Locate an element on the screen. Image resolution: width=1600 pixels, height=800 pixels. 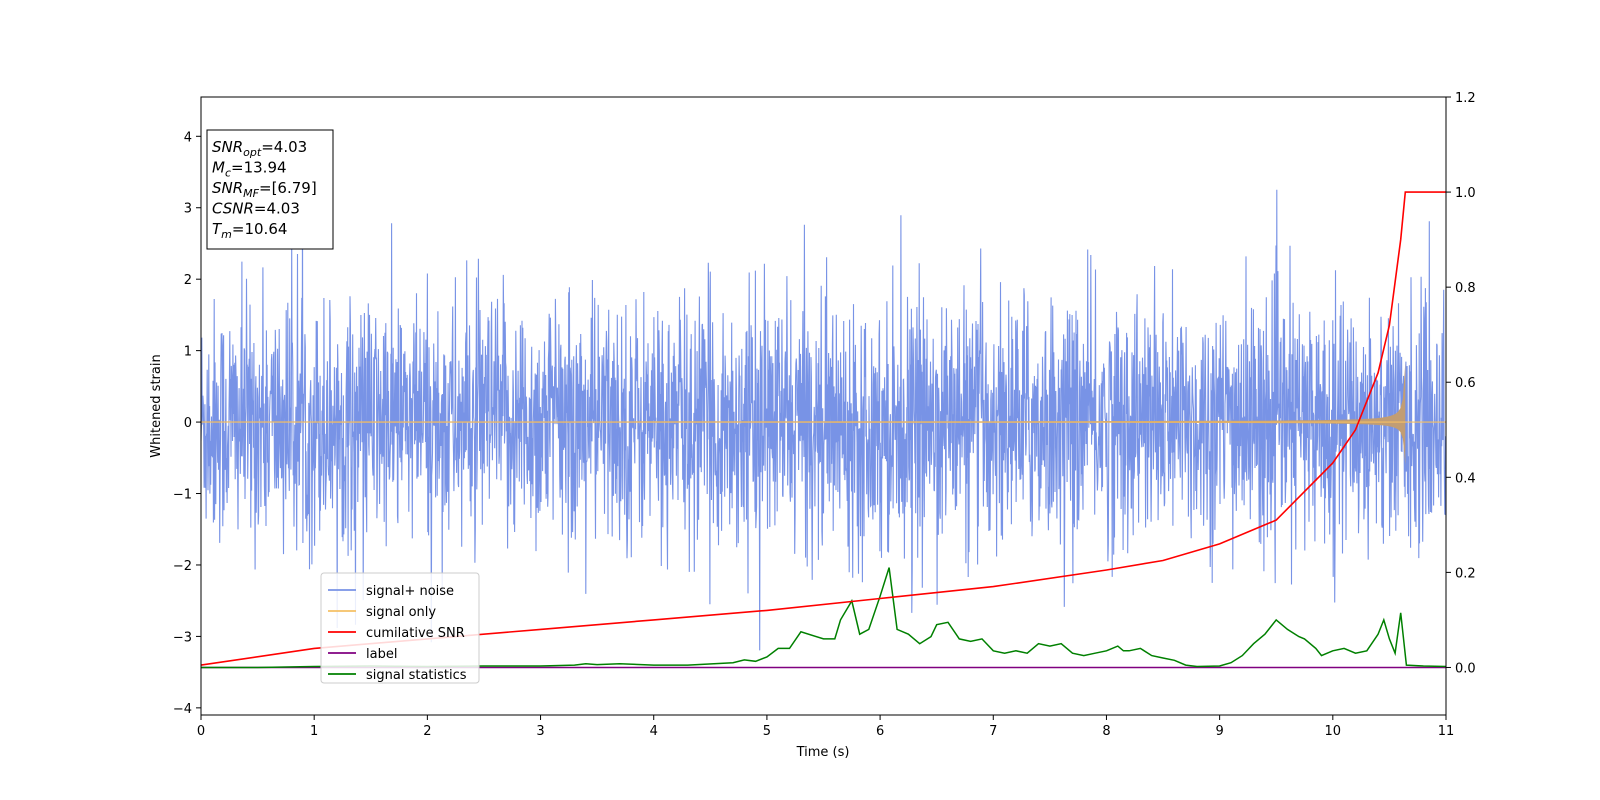
x-tick-label: 8 is located at coordinates (1106, 731).